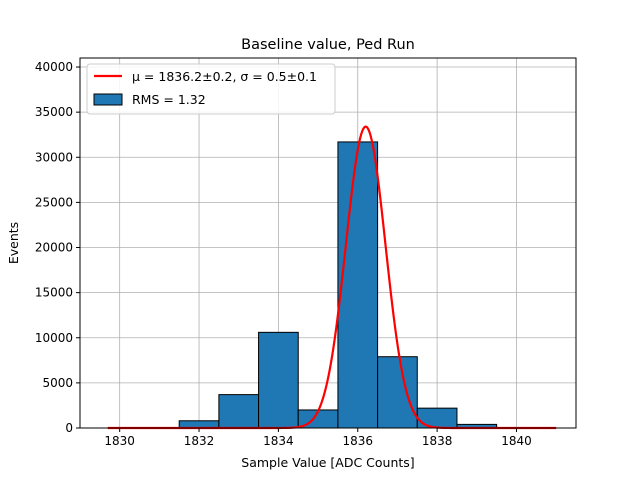 Image resolution: width=640 pixels, height=480 pixels. Describe the element at coordinates (54, 202) in the screenshot. I see `y-tick-label: 25000` at that location.